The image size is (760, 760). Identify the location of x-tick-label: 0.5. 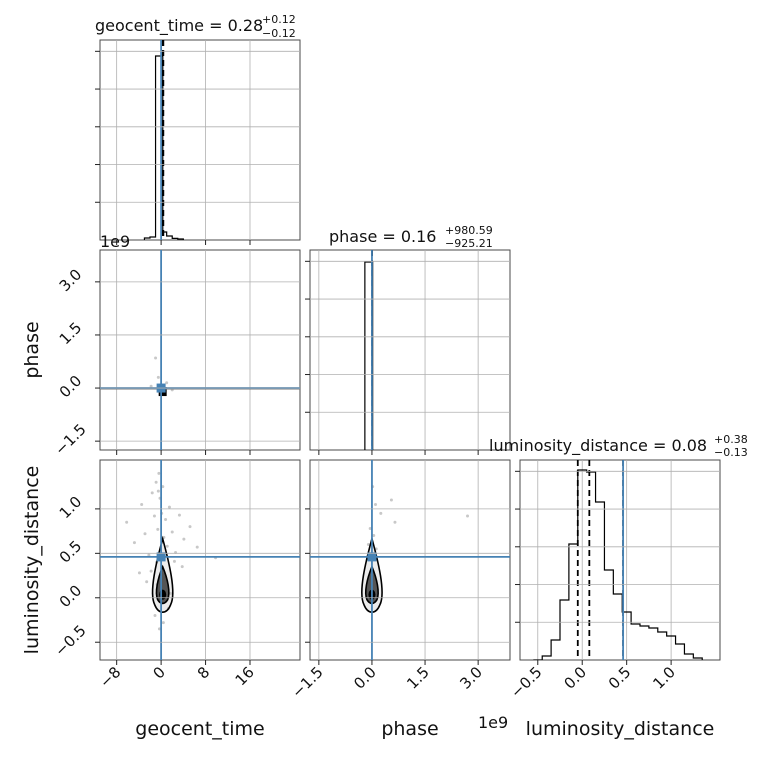
(620, 678).